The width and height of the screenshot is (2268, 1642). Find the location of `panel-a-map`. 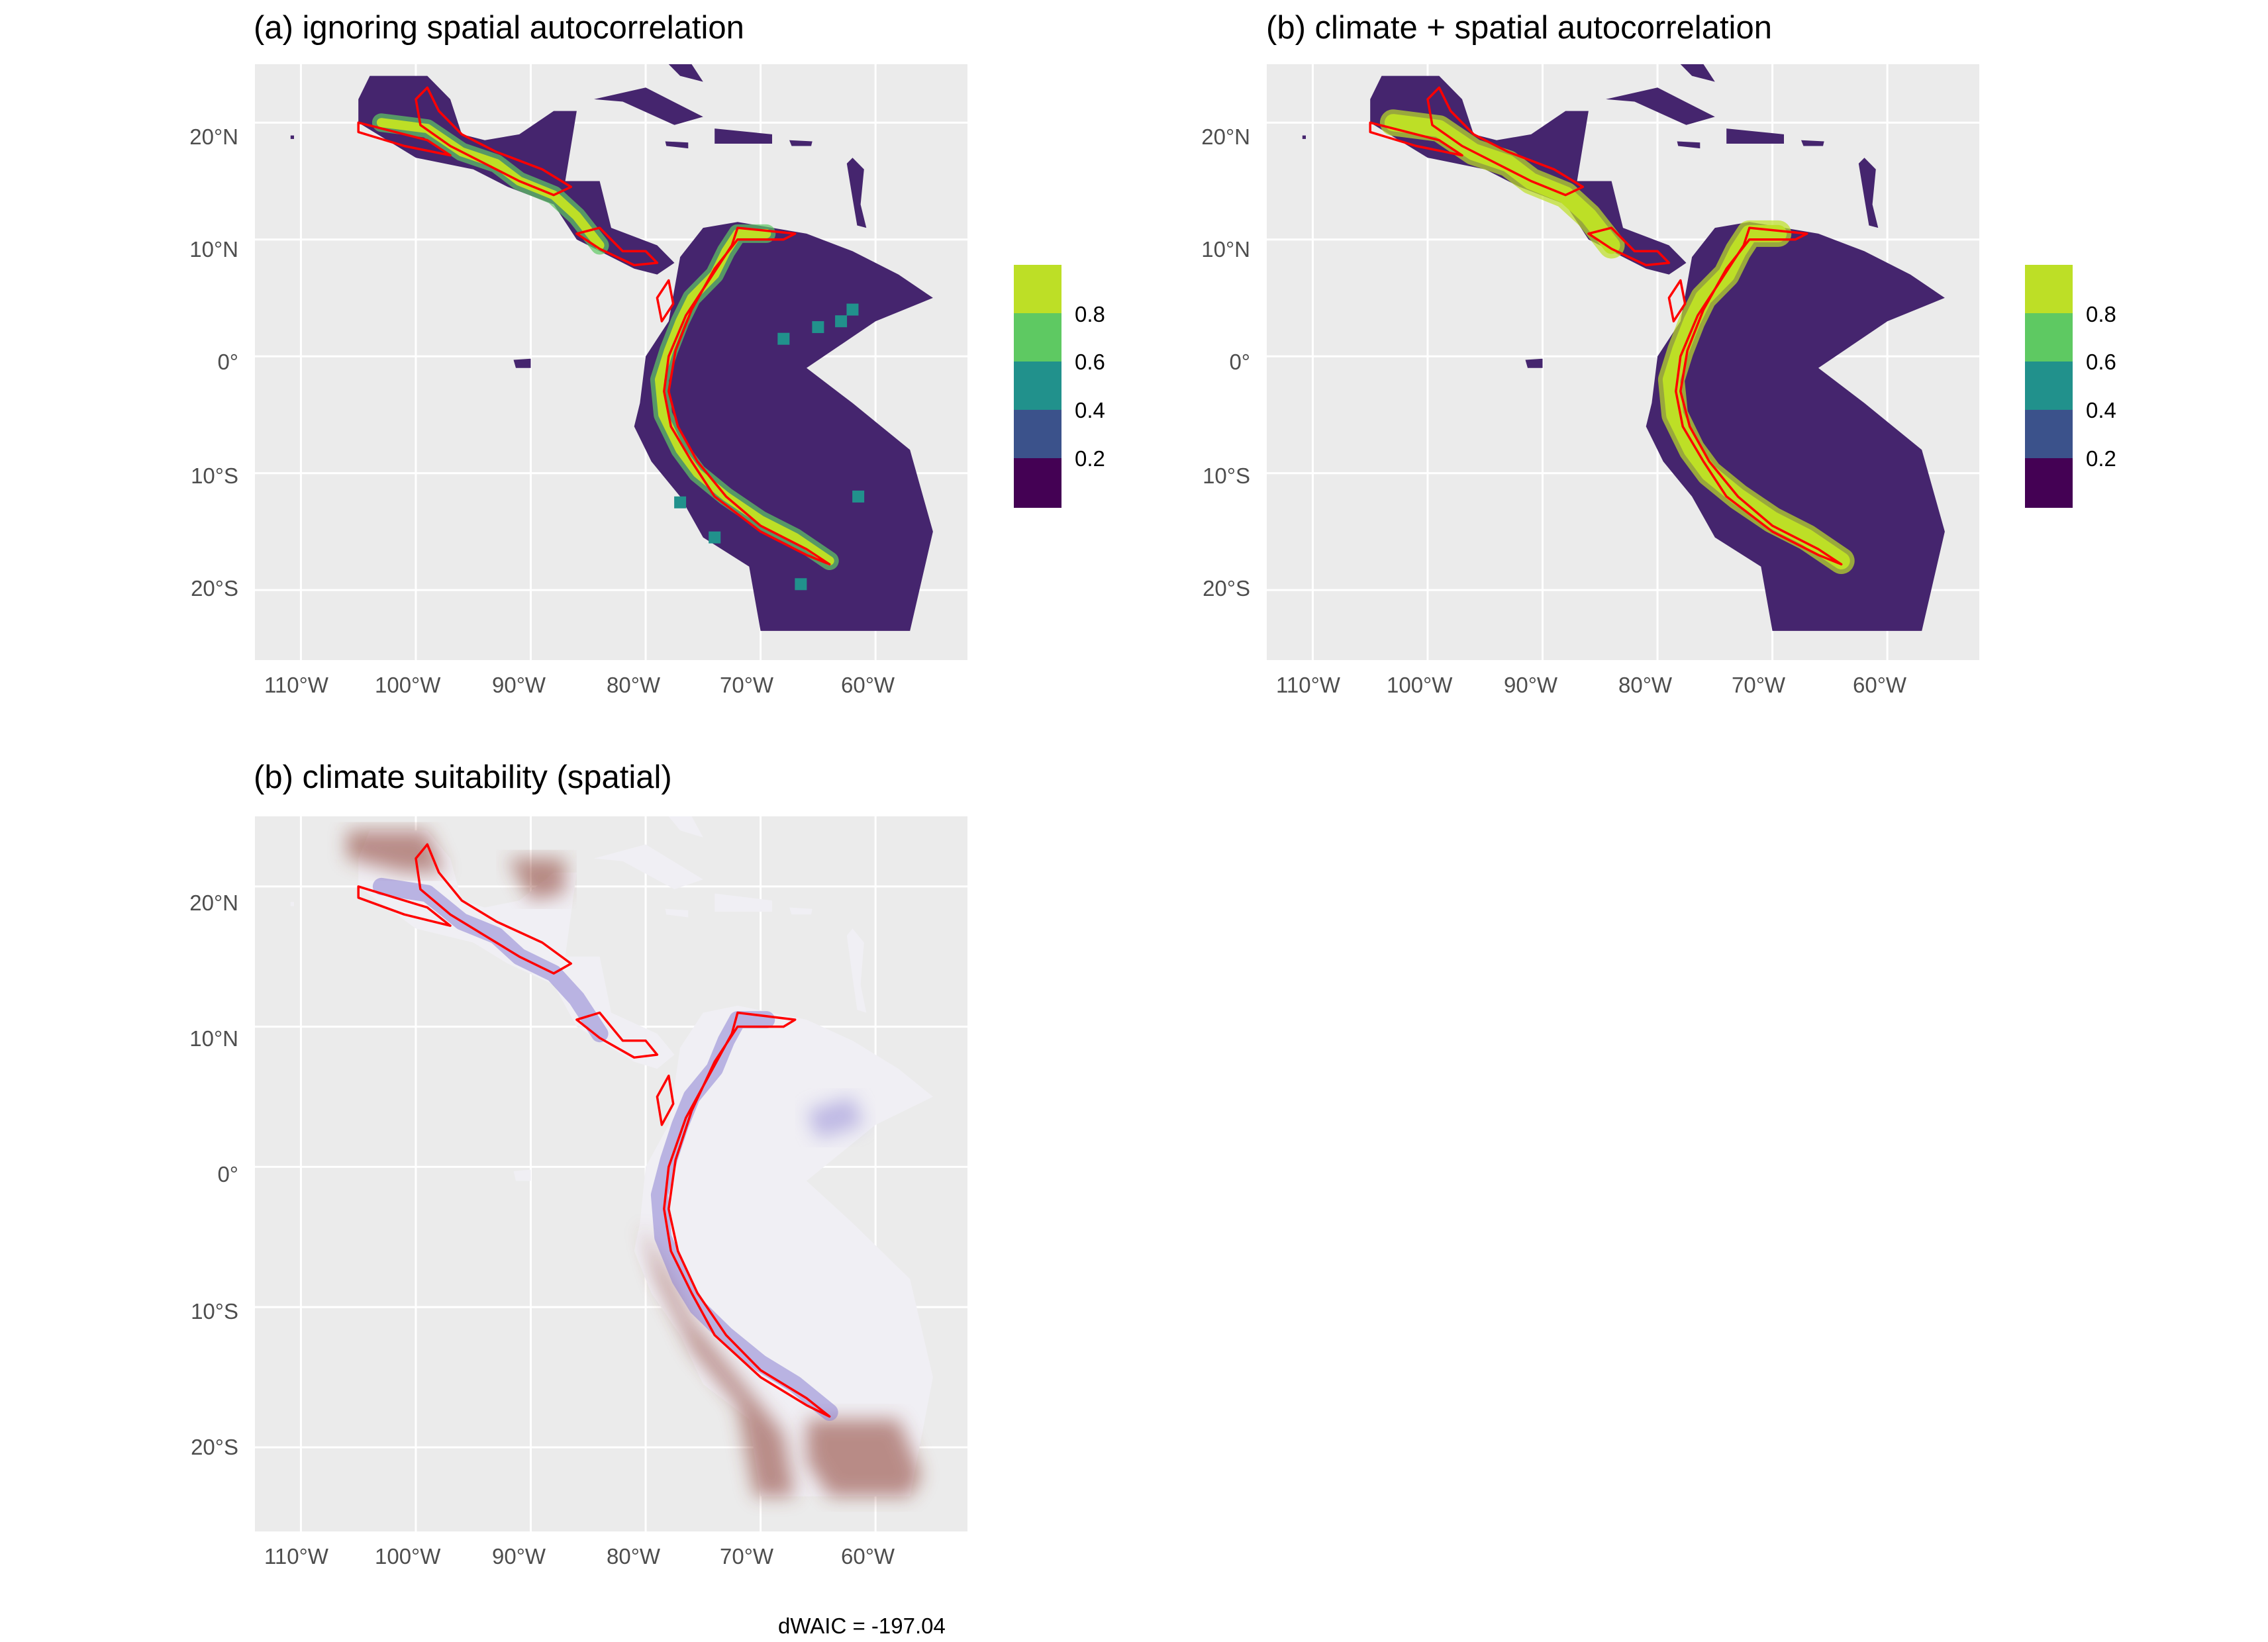

panel-a-map is located at coordinates (611, 362).